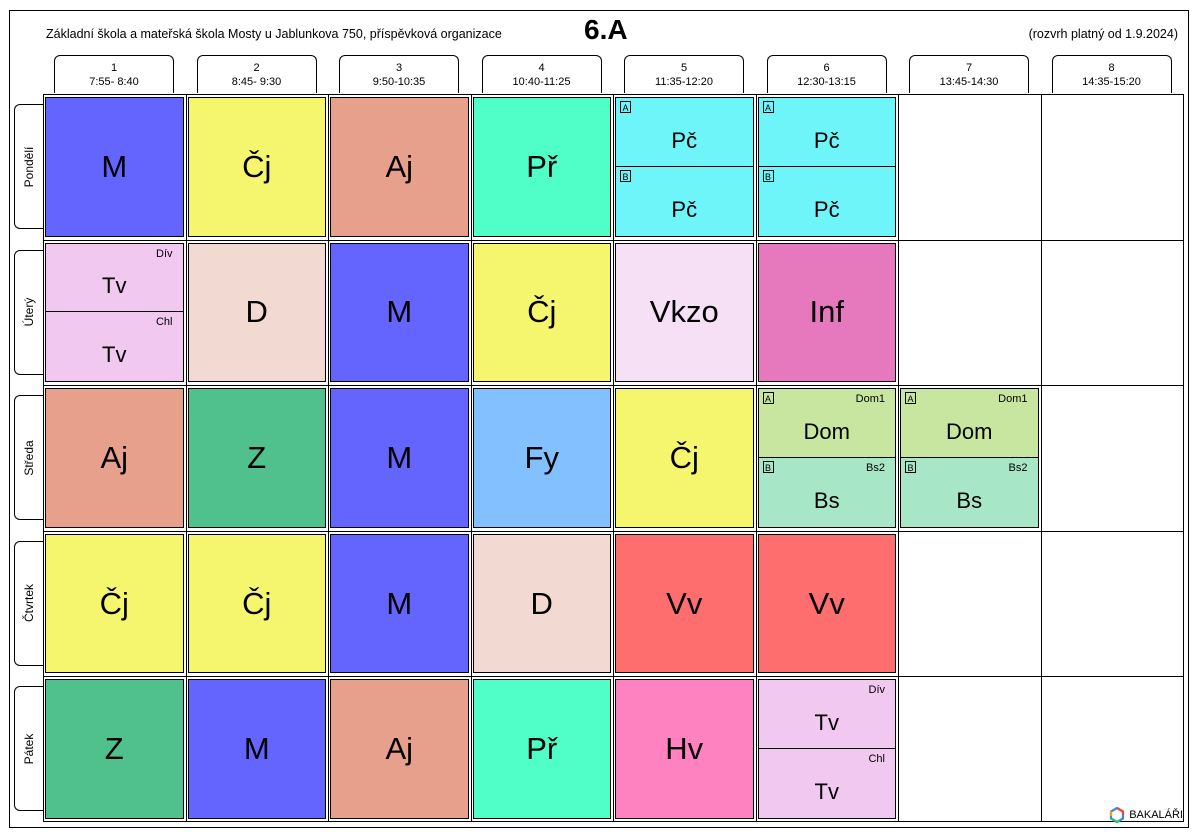  I want to click on logo-text: BAKALÁŘI, so click(1156, 815).